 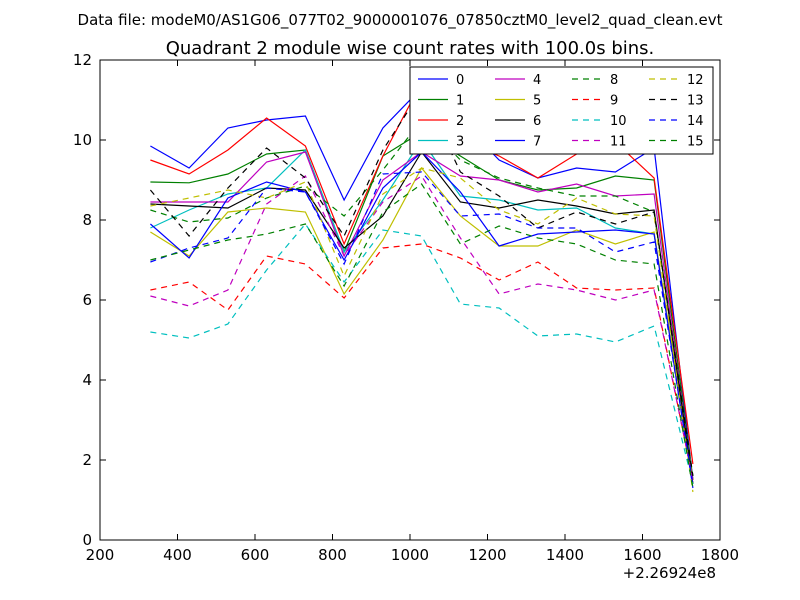 What do you see at coordinates (537, 101) in the screenshot?
I see `legend-label-5: 5` at bounding box center [537, 101].